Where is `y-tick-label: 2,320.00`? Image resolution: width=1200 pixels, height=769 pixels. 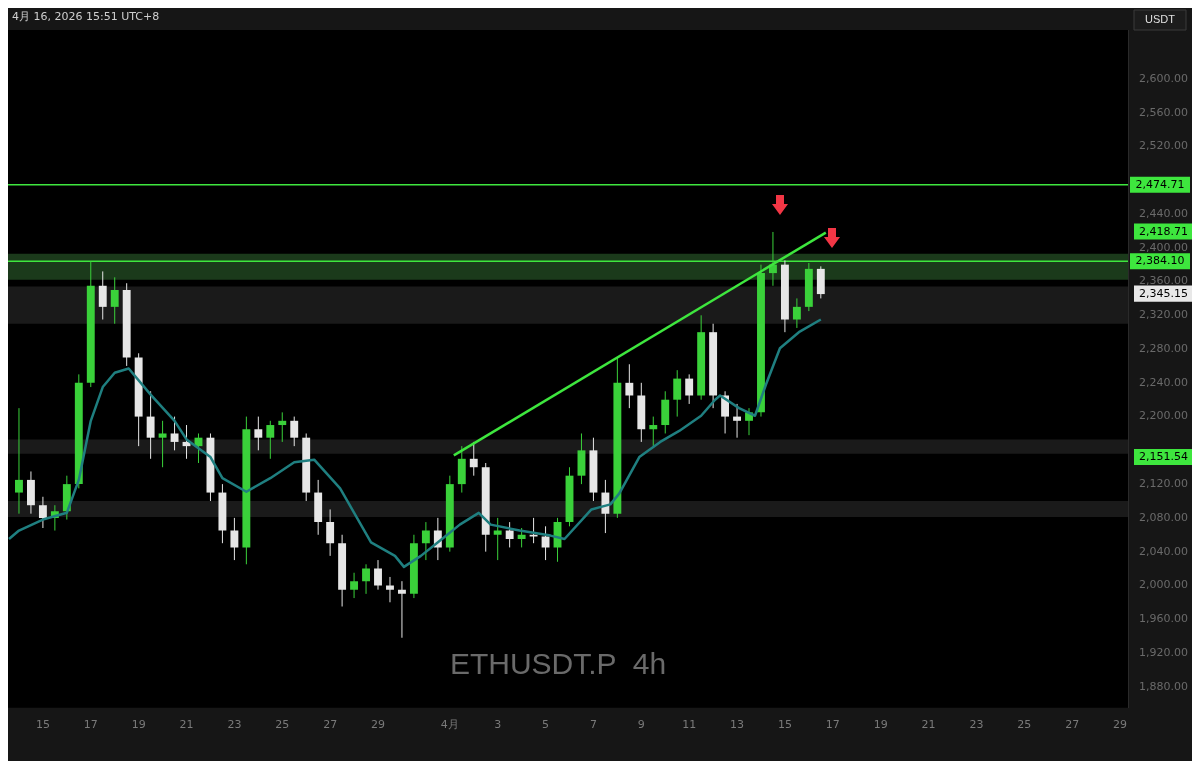
y-tick-label: 2,320.00 is located at coordinates (1163, 315).